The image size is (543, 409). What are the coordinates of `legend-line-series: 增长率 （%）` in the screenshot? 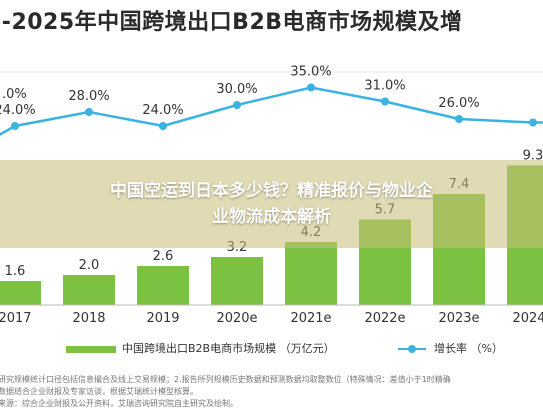 It's located at (450, 348).